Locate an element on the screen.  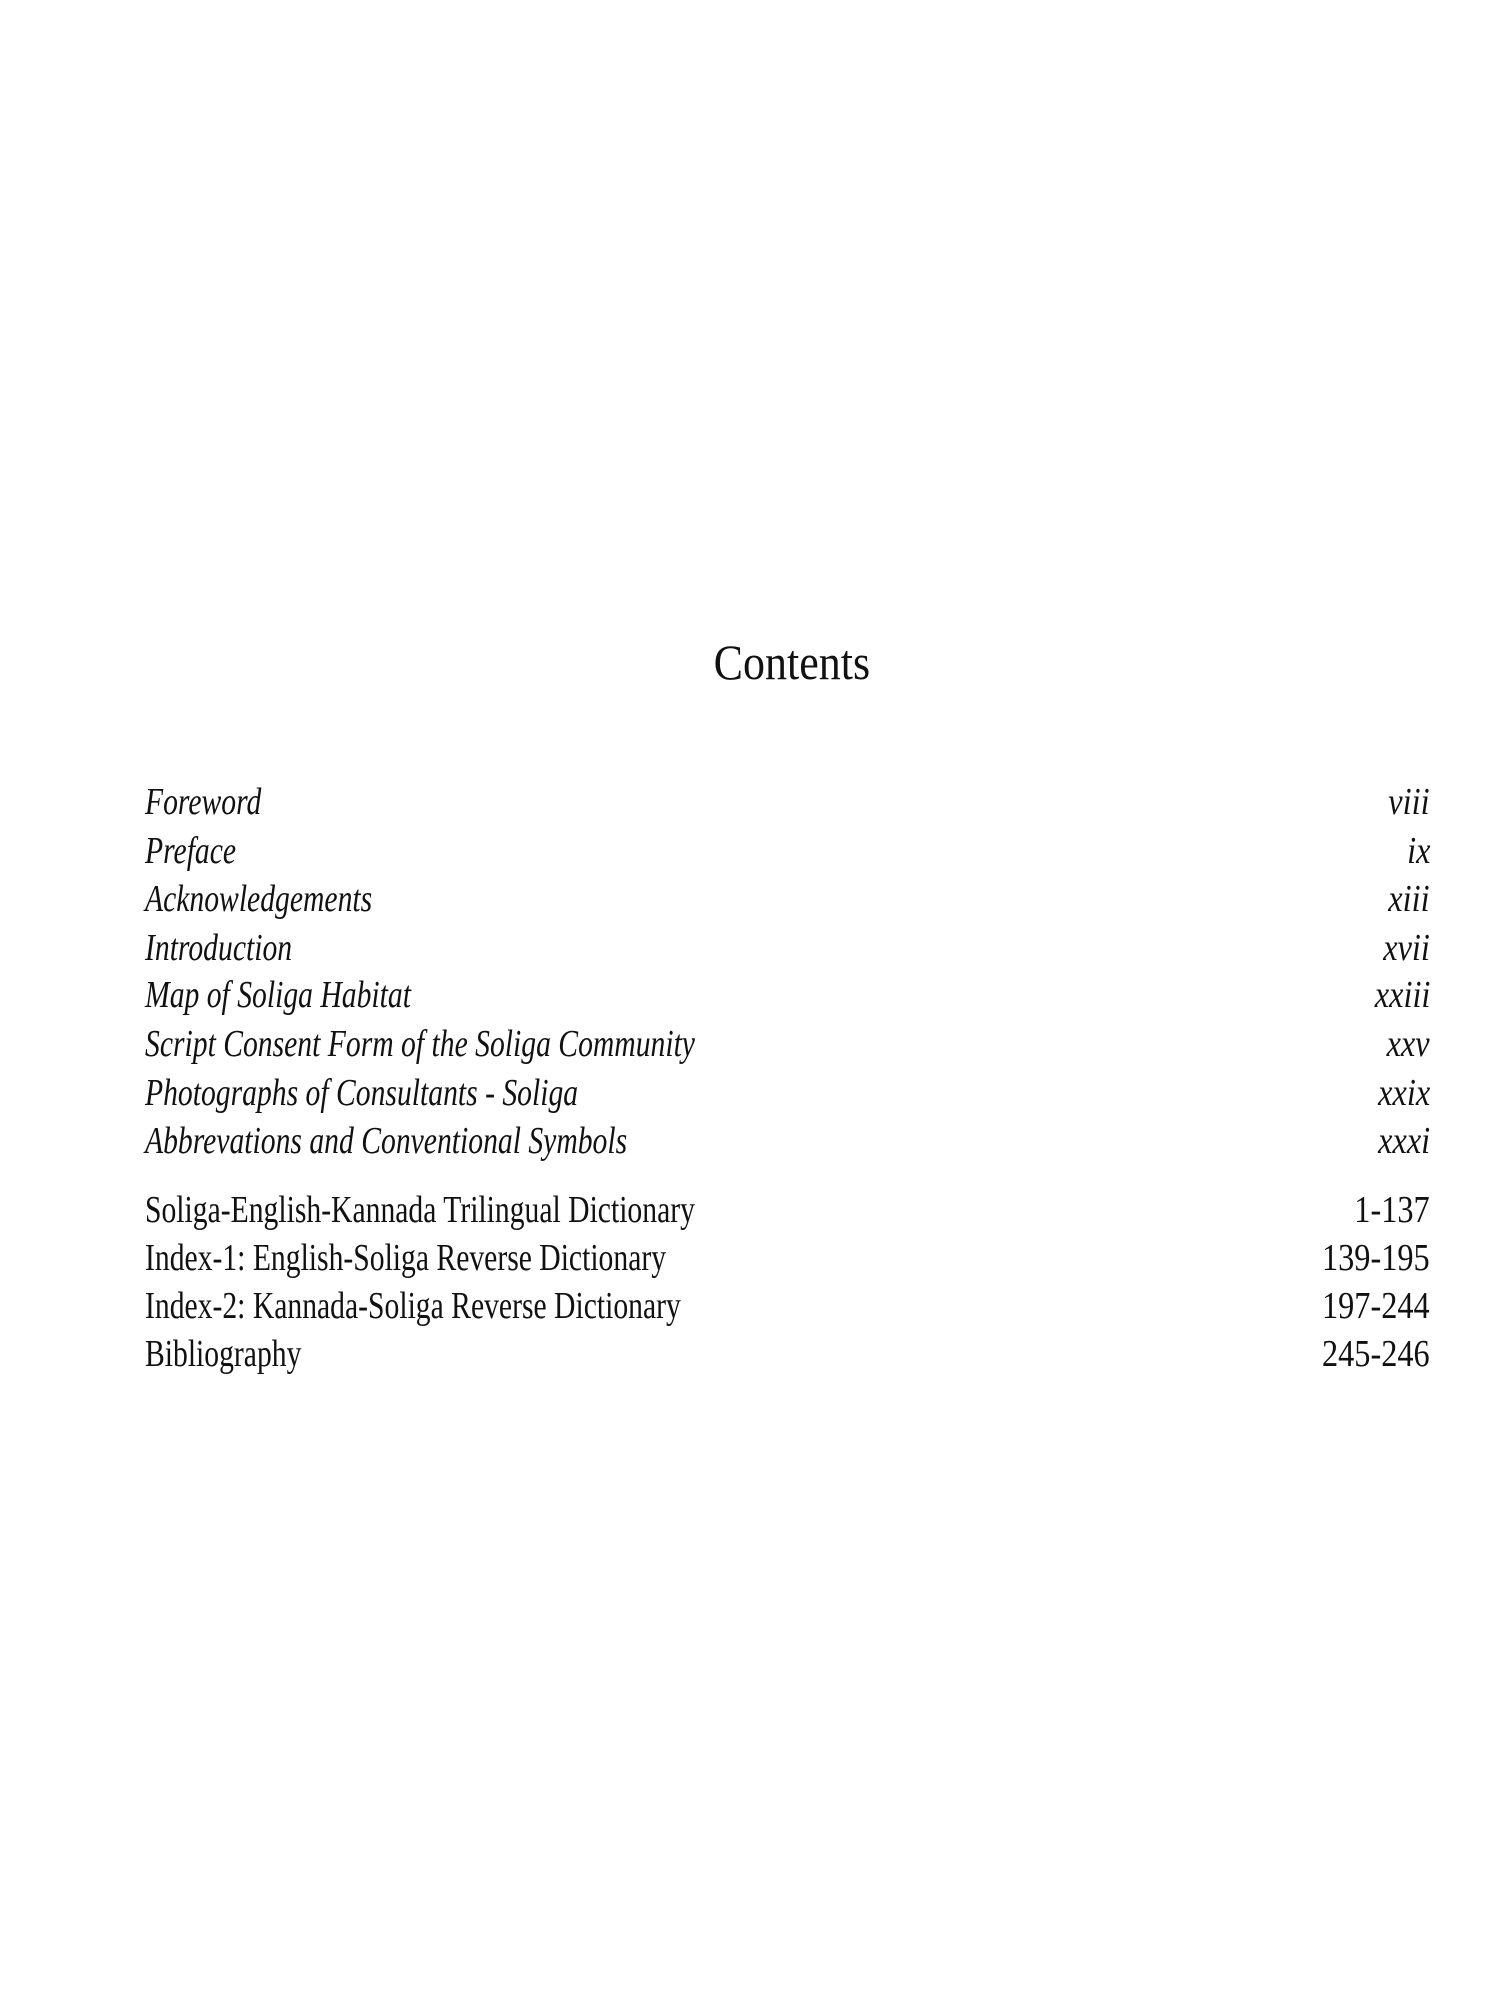
toc-entry-page: 1-137 is located at coordinates (1392, 1210).